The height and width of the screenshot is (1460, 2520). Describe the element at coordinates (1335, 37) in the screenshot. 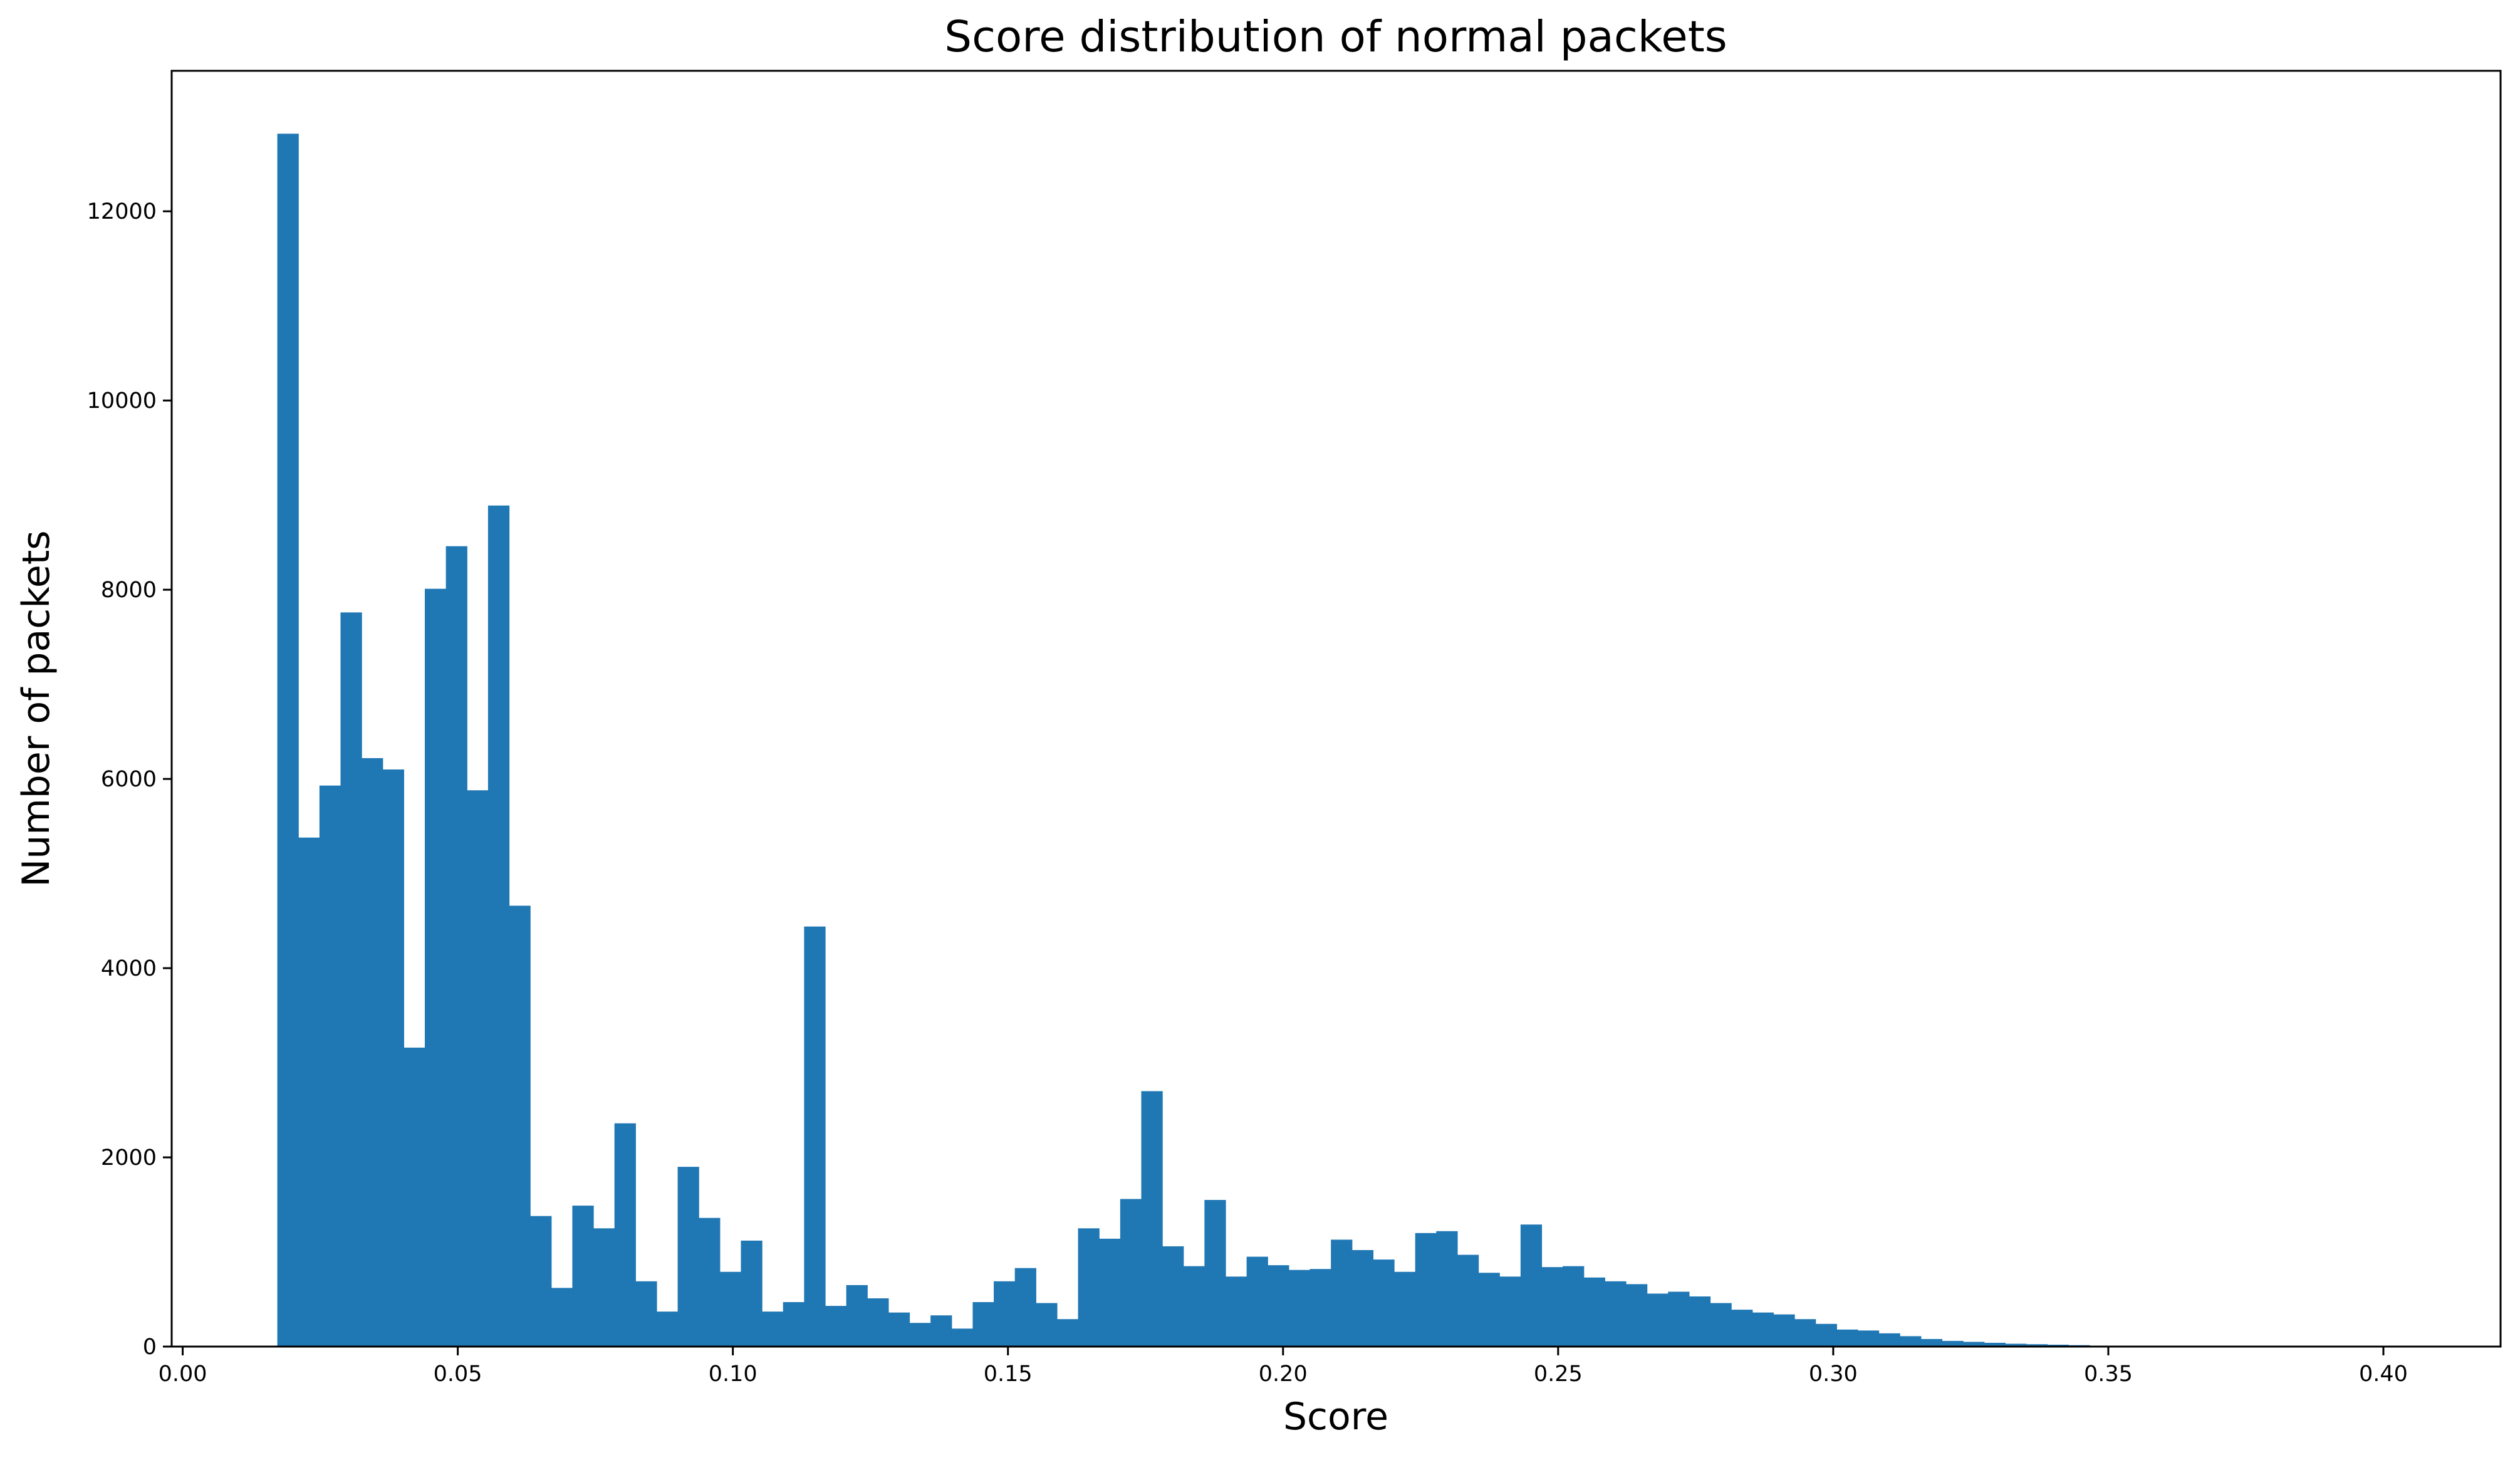

I see `chart-title: Score distribution of normal packets` at that location.